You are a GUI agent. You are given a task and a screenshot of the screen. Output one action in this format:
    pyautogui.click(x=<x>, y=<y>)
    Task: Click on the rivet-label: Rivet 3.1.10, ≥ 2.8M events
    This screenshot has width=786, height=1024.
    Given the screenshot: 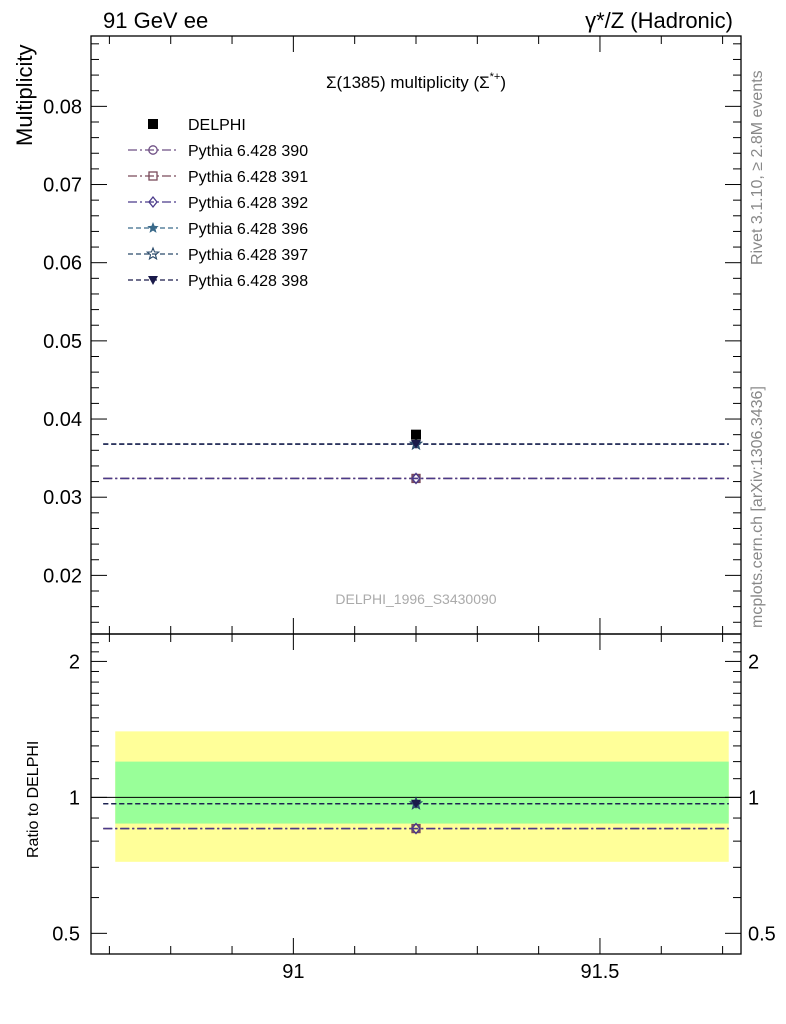 What is the action you would take?
    pyautogui.click(x=757, y=167)
    